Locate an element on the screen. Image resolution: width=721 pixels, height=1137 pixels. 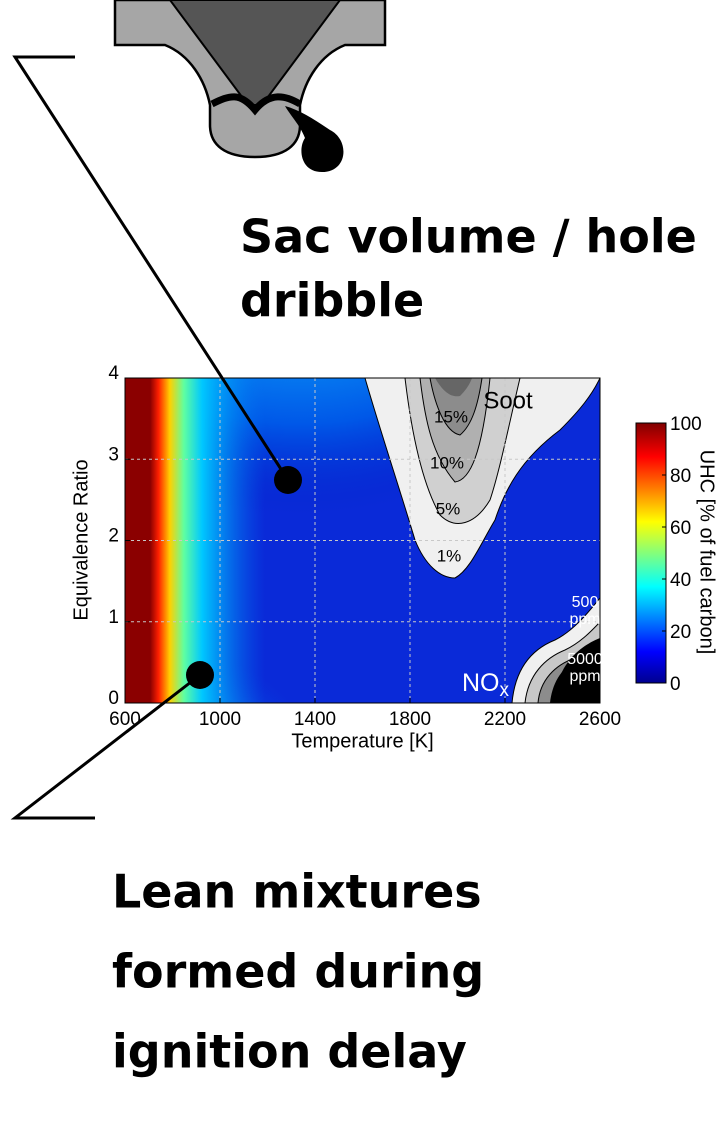
nox-contour-label: 500 is located at coordinates (585, 602).